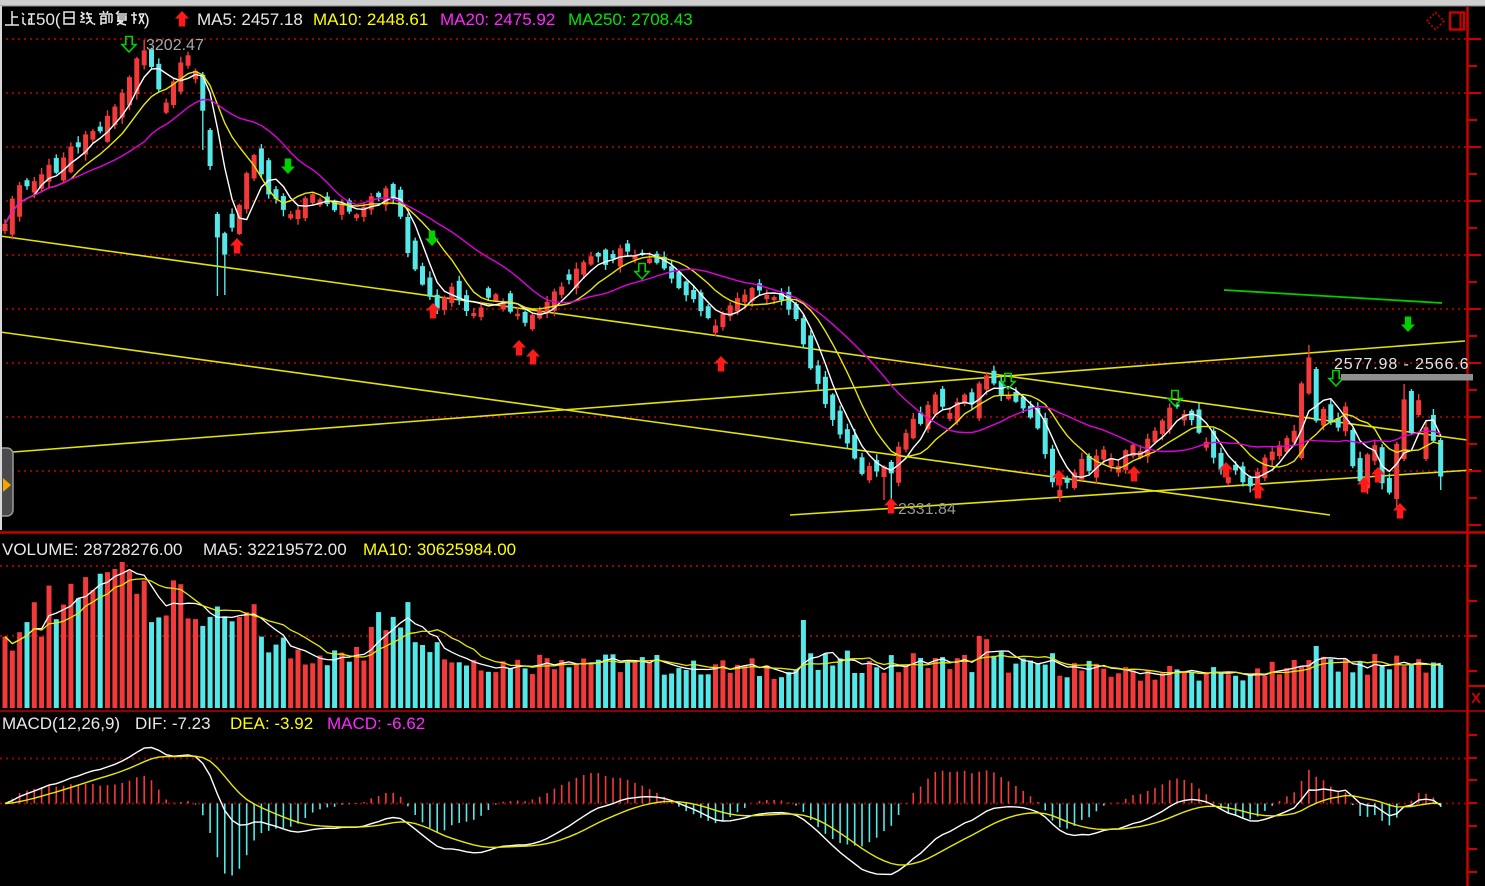  What do you see at coordinates (376, 723) in the screenshot?
I see `svg-text: MACD: -6.62` at bounding box center [376, 723].